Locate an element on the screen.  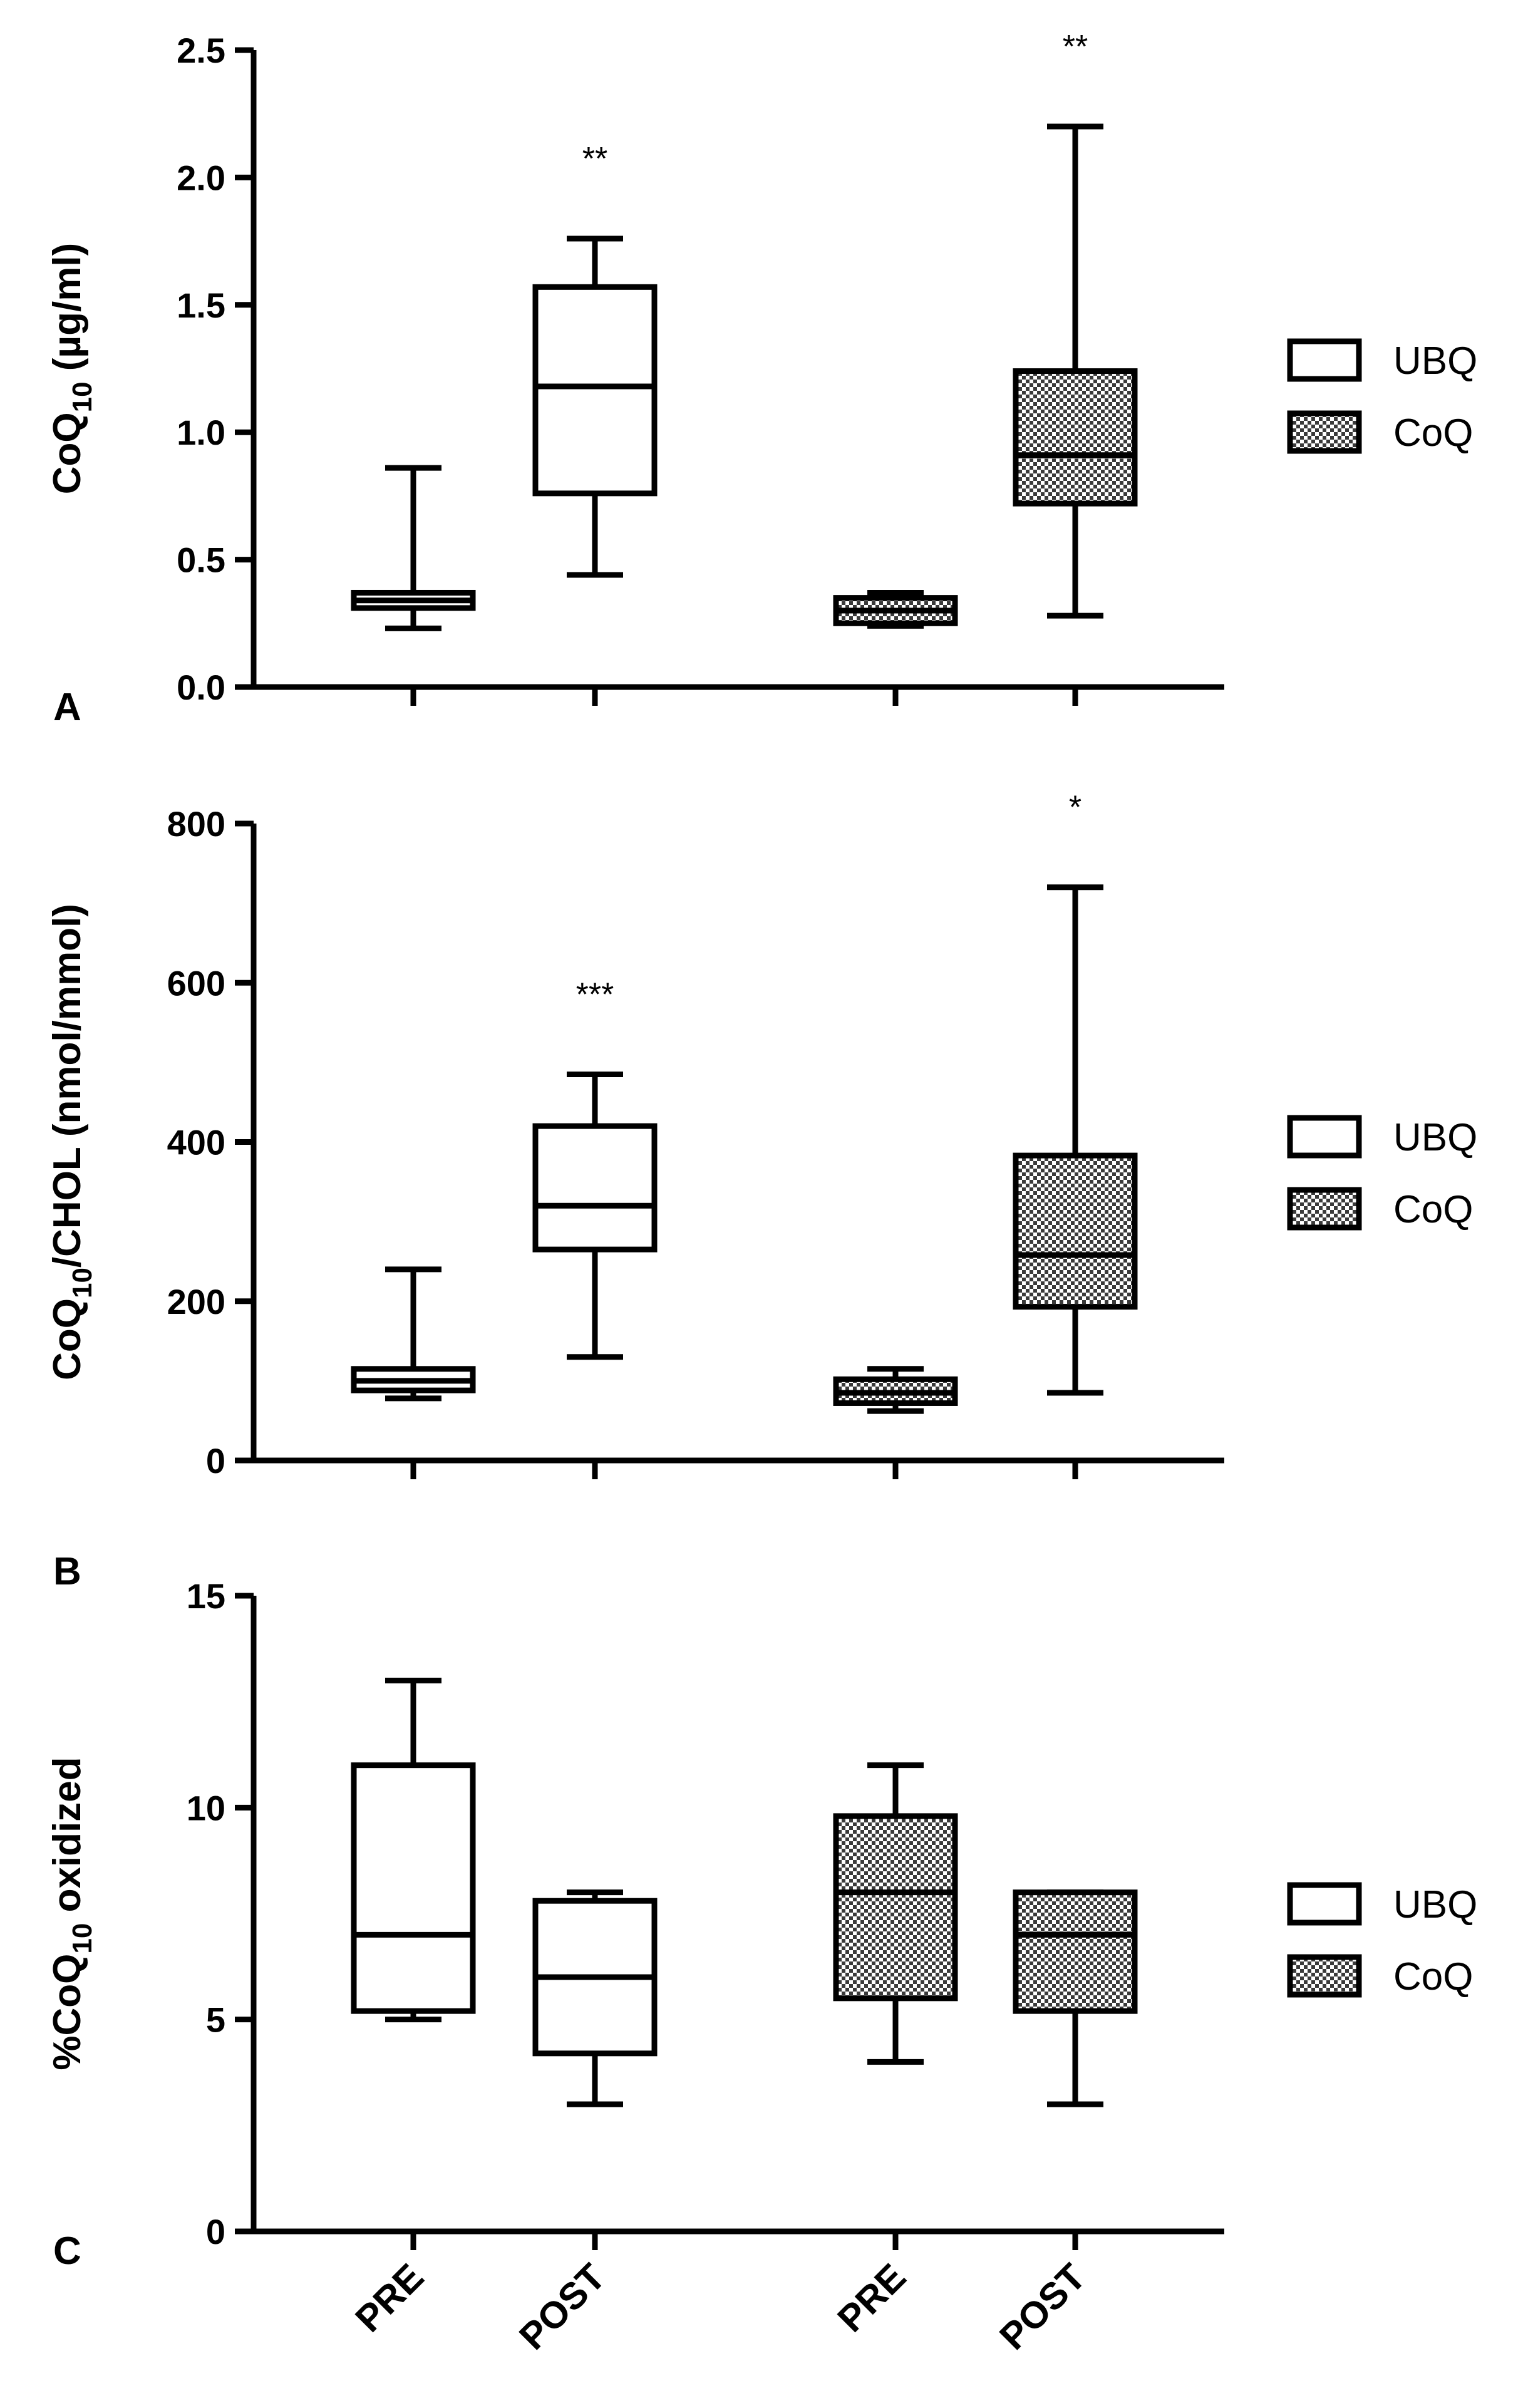
y-tick-label: 2.5 is located at coordinates (201, 50).